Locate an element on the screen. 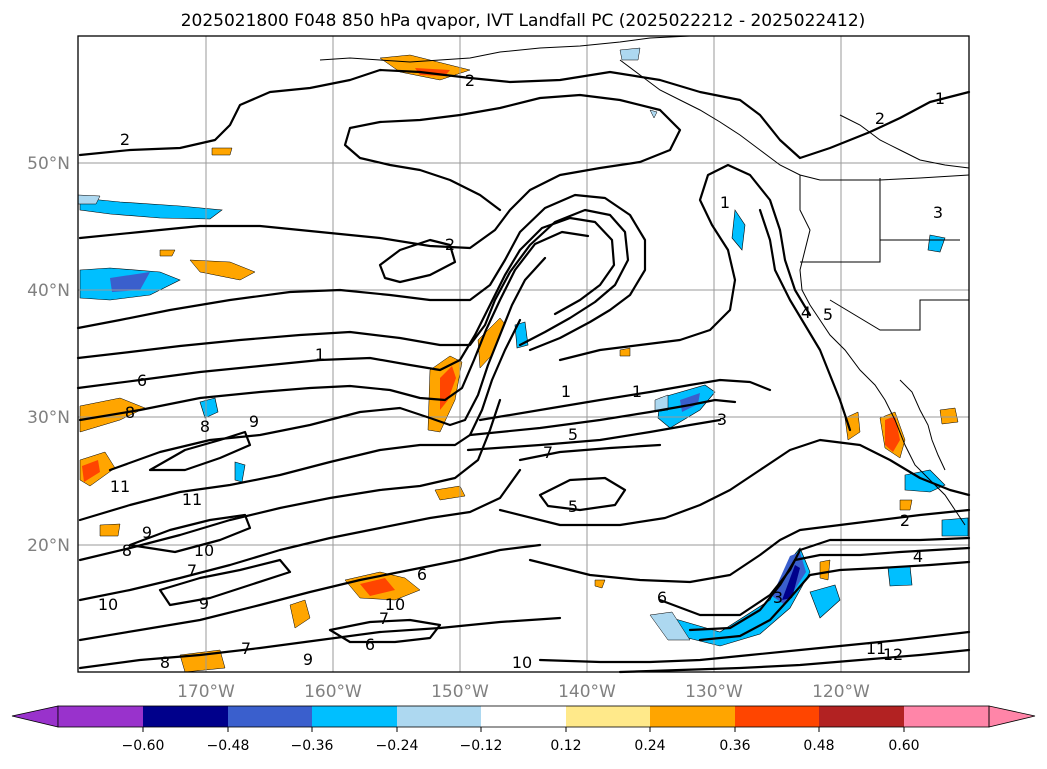  colorbar-extend-low is located at coordinates (35, 716).